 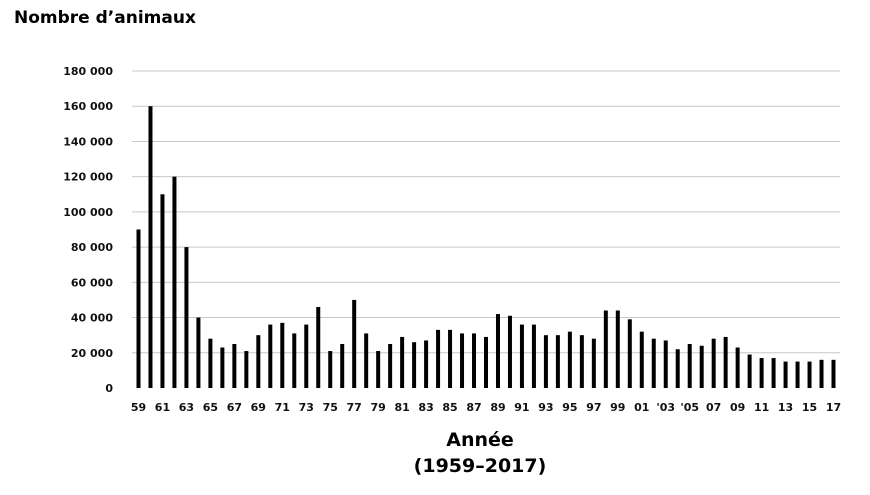 I want to click on x-tick-label: 87, so click(x=473, y=407).